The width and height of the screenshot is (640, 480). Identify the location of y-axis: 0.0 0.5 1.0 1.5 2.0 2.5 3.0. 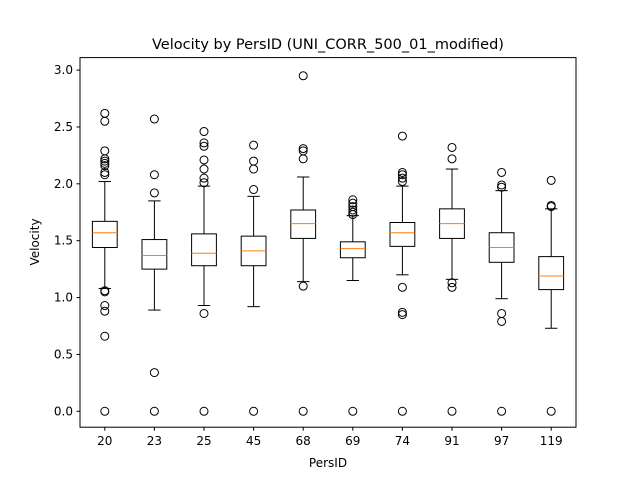
(67, 240).